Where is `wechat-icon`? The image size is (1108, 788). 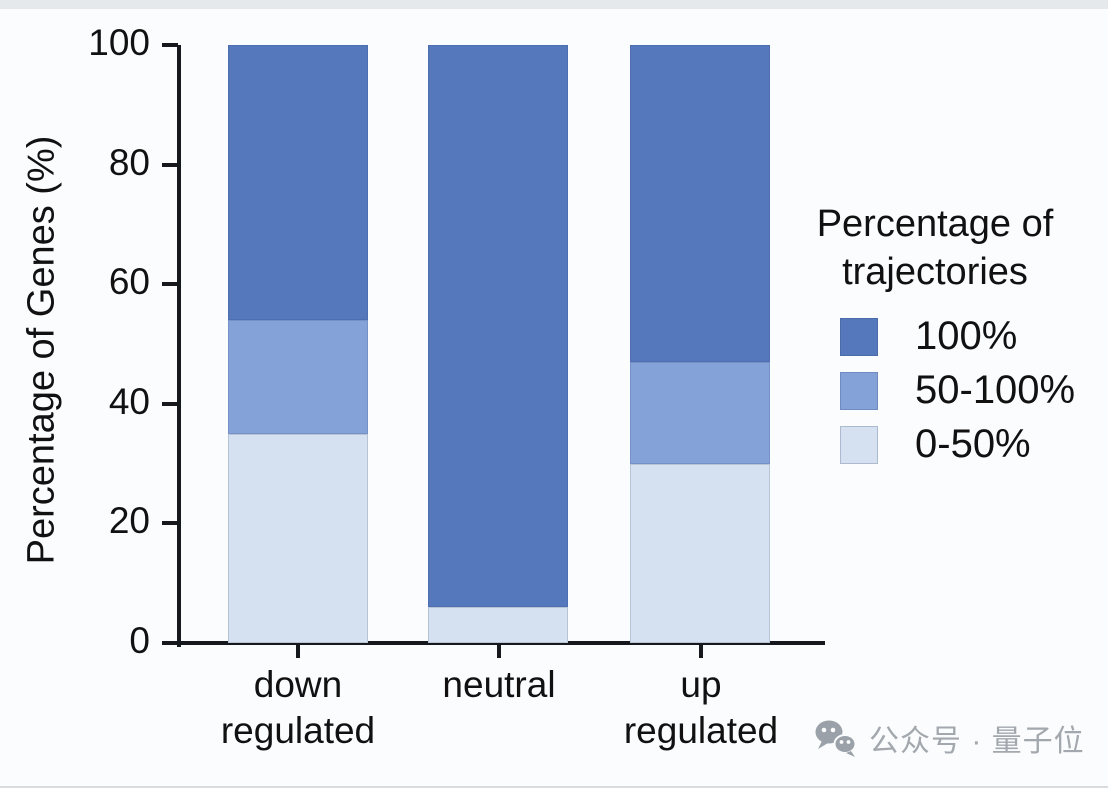 wechat-icon is located at coordinates (836, 738).